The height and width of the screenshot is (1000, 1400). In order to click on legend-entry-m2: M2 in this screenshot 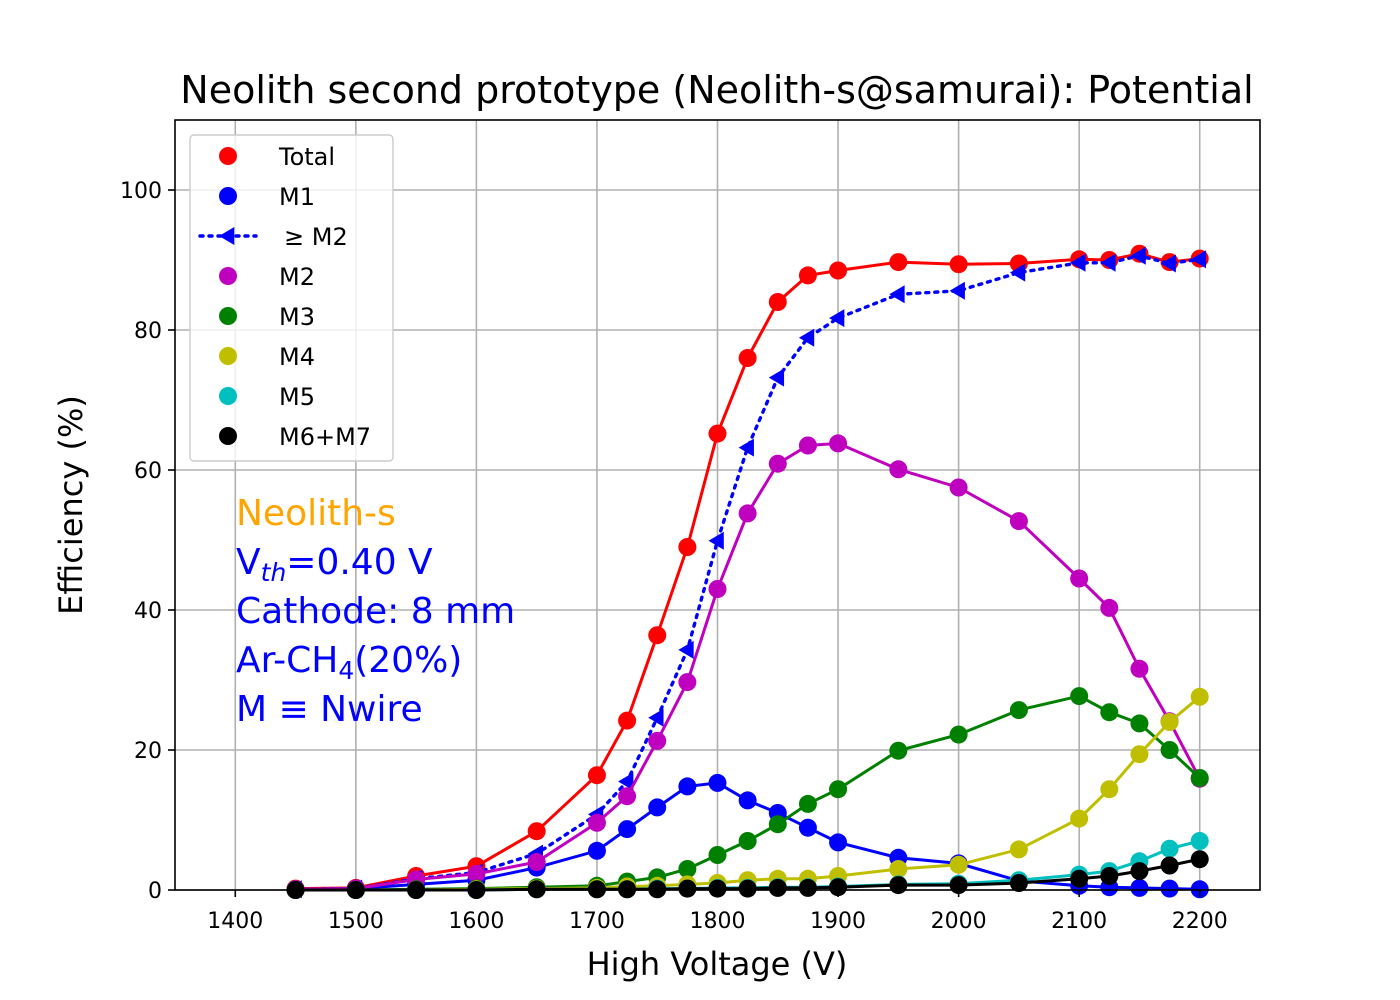, I will do `click(267, 277)`.